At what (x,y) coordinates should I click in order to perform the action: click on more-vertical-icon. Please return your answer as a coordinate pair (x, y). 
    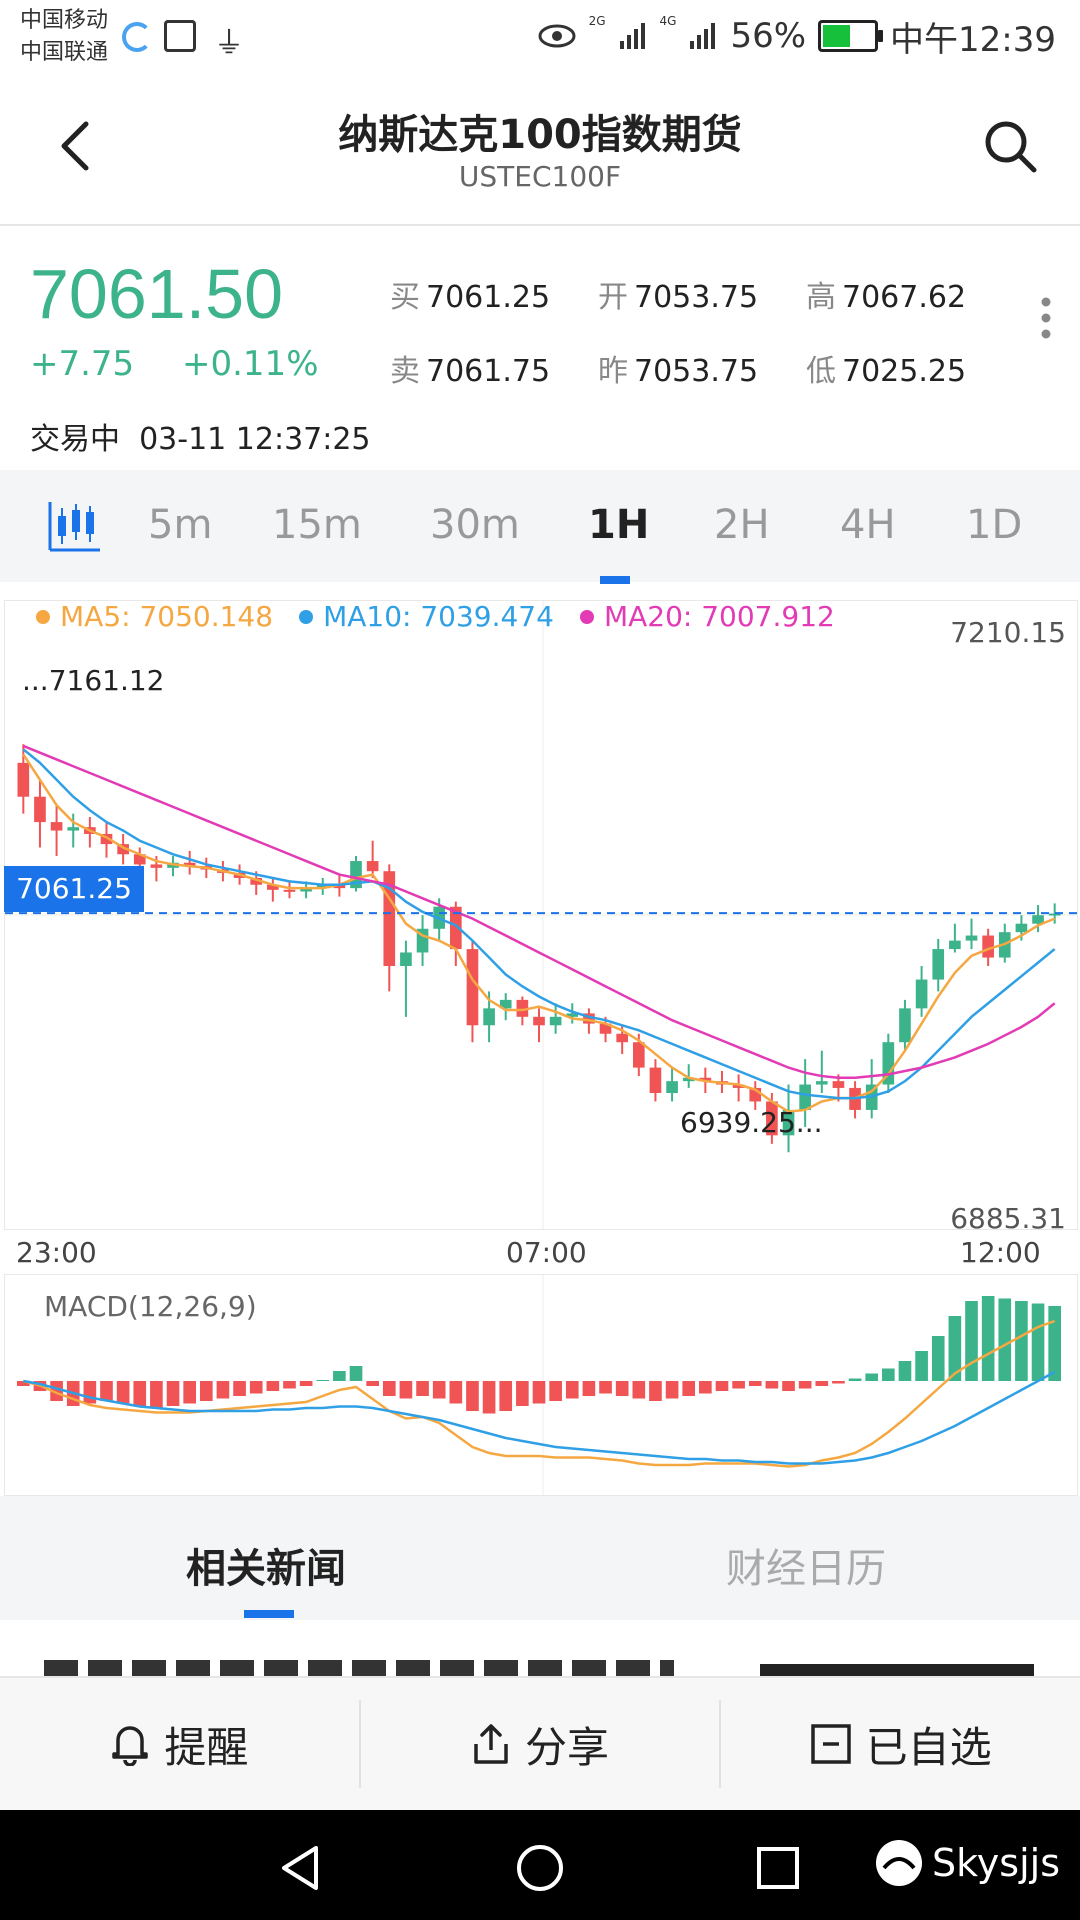
    Looking at the image, I should click on (1046, 318).